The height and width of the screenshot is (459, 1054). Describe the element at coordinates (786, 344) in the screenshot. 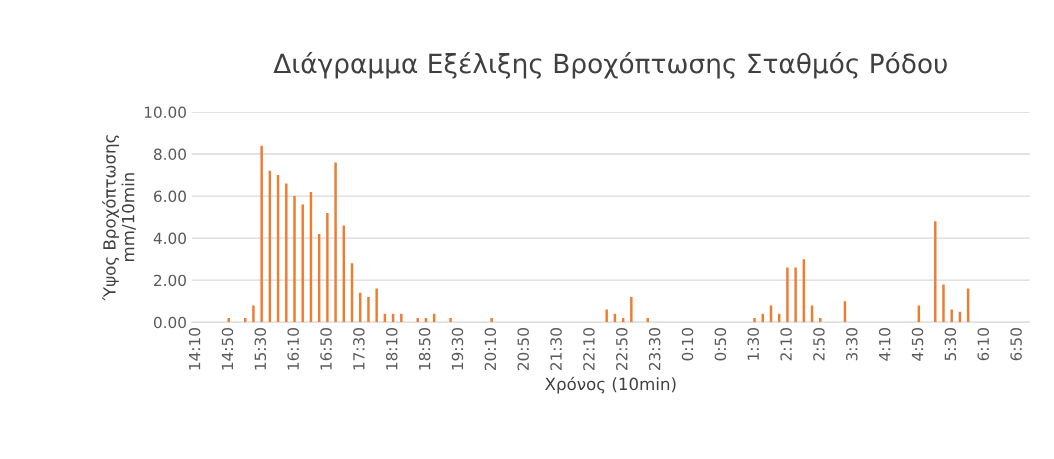

I see `x-tick-label: 2:10` at that location.